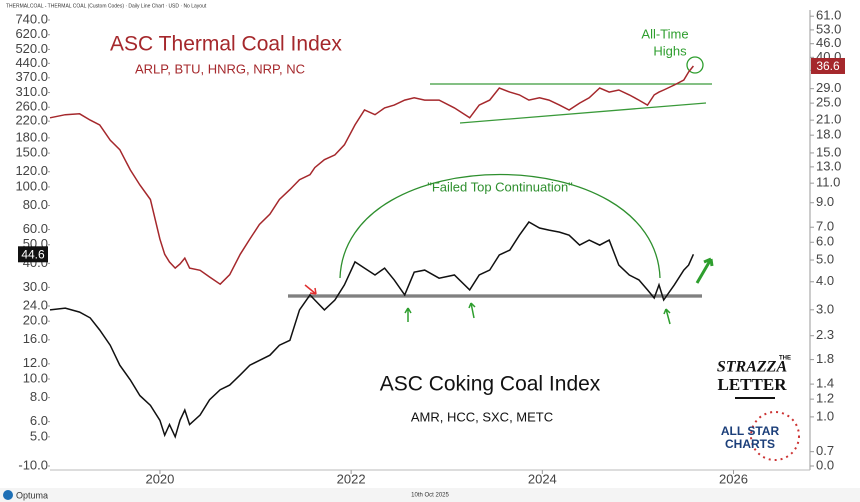 The width and height of the screenshot is (860, 502). I want to click on logo-strazza: THE STRAZZA LETTER, so click(754, 377).